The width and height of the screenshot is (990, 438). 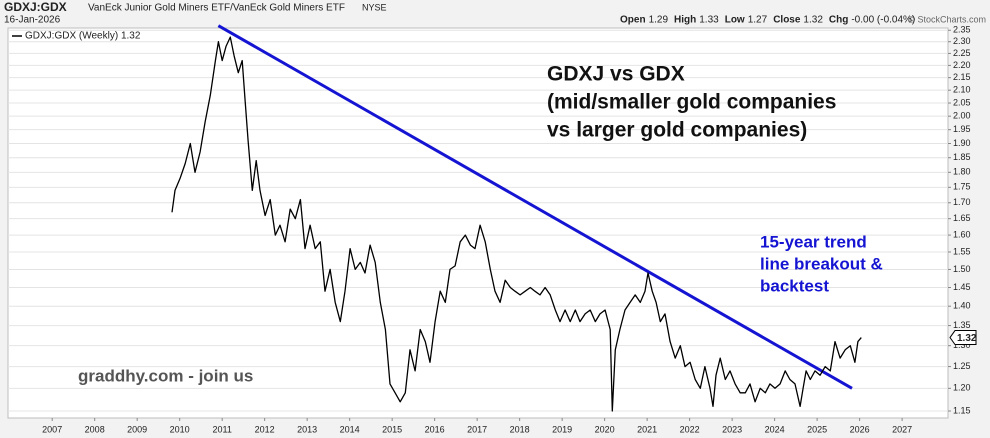 What do you see at coordinates (616, 74) in the screenshot?
I see `annotation: GDXJ vs GDX` at bounding box center [616, 74].